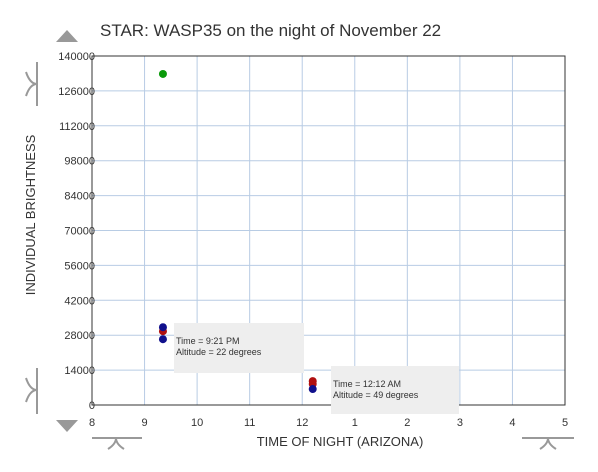 The width and height of the screenshot is (598, 472). What do you see at coordinates (355, 423) in the screenshot?
I see `x-tick-label: 1` at bounding box center [355, 423].